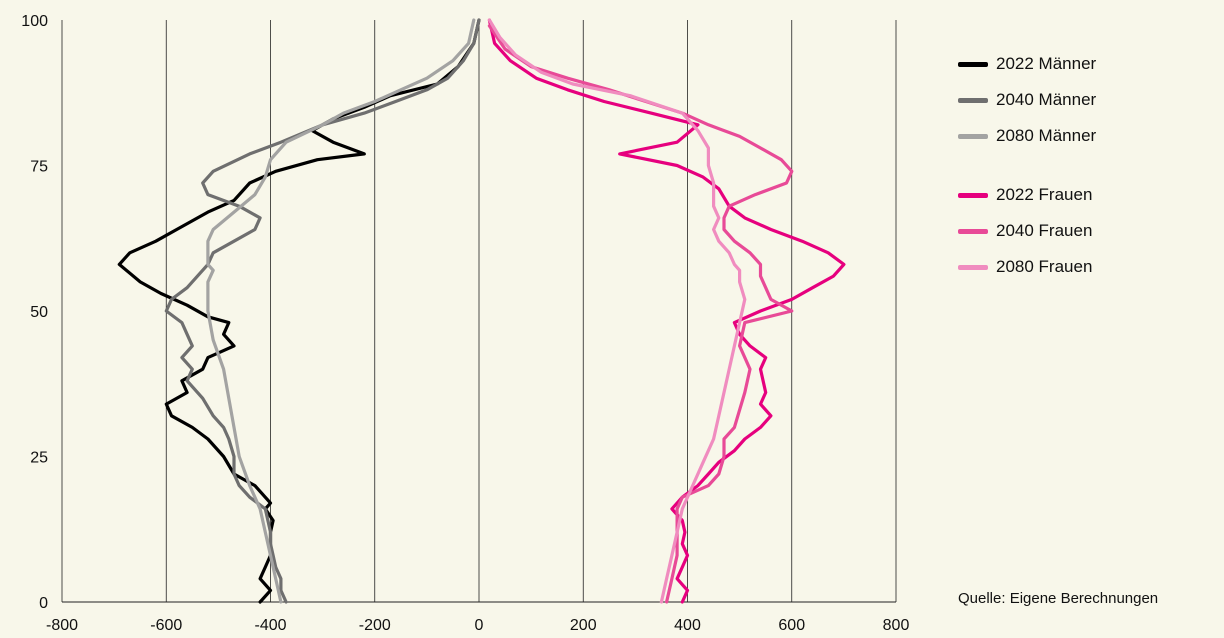  What do you see at coordinates (375, 625) in the screenshot?
I see `x-tick-label: -200` at bounding box center [375, 625].